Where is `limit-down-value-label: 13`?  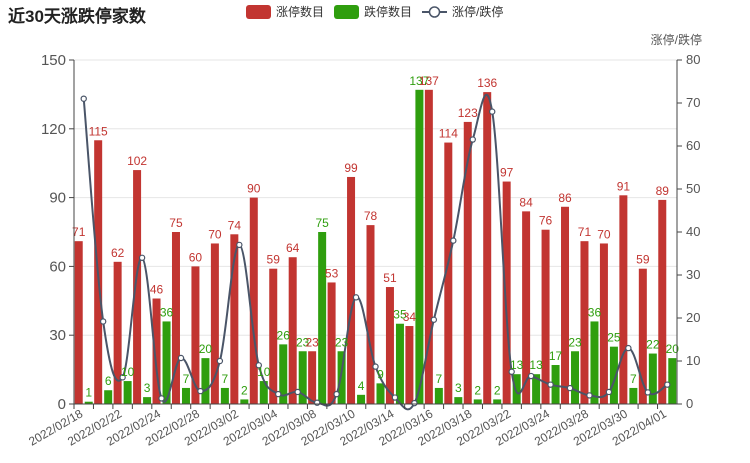
limit-down-value-label: 13 is located at coordinates (517, 365).